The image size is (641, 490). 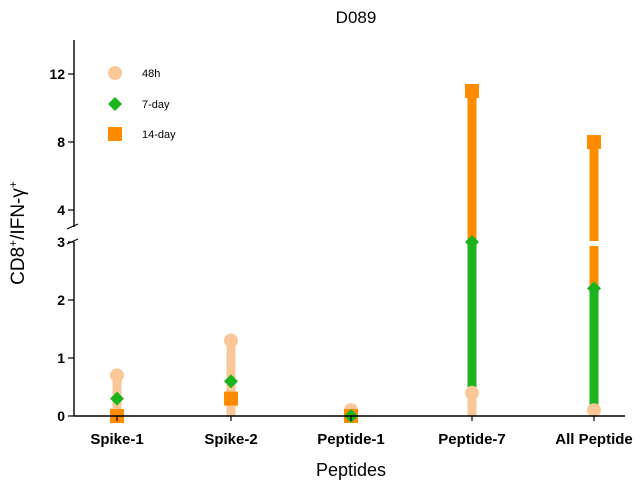 What do you see at coordinates (351, 470) in the screenshot?
I see `x-axis-label: Peptides` at bounding box center [351, 470].